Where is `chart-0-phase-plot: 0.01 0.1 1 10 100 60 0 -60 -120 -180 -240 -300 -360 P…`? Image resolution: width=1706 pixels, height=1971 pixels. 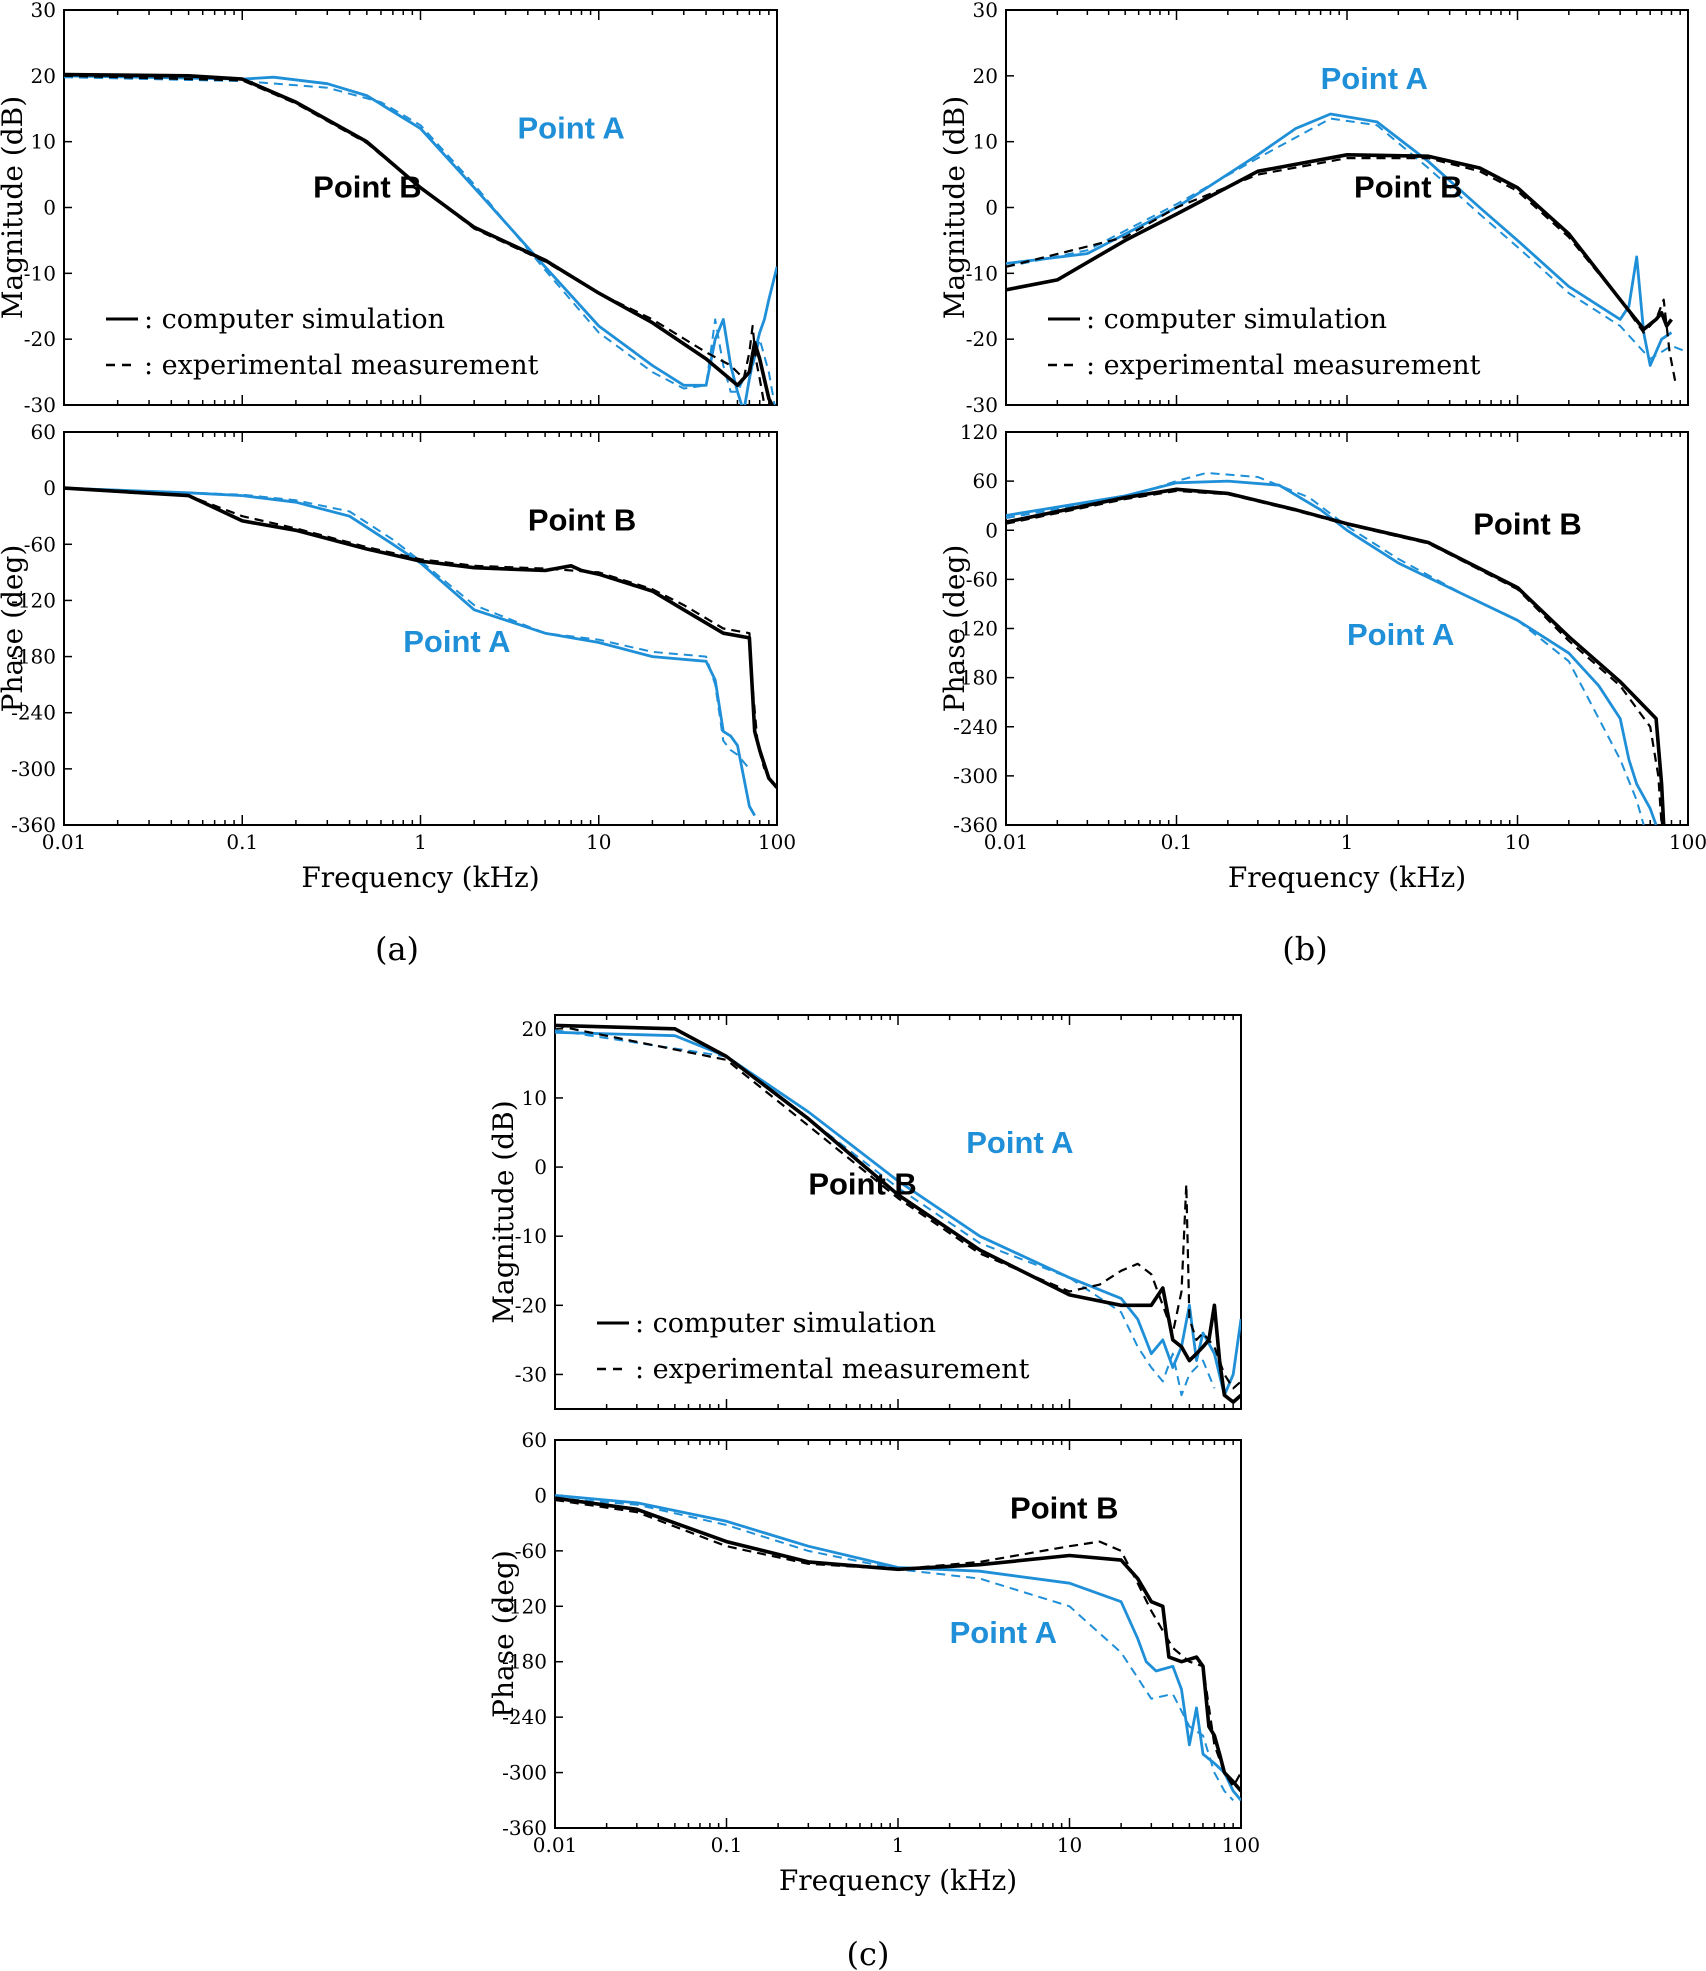
chart-0-phase-plot: 0.01 0.1 1 10 100 60 0 -60 -120 -180 -240 -300 -360 P… is located at coordinates (398, 637).